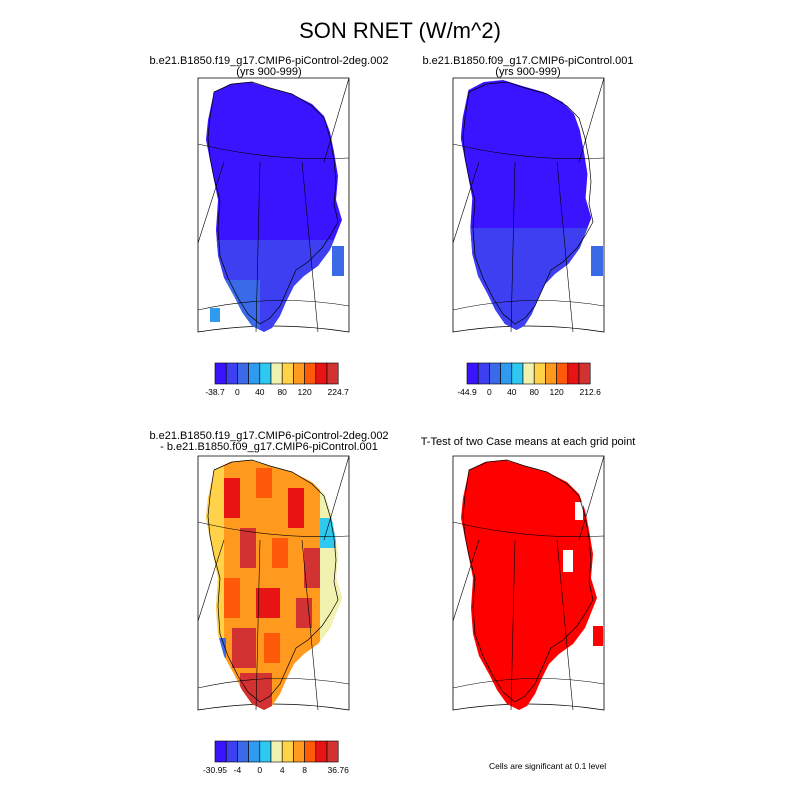  Describe the element at coordinates (237, 770) in the screenshot. I see `colorbar-tick-label: -4` at that location.